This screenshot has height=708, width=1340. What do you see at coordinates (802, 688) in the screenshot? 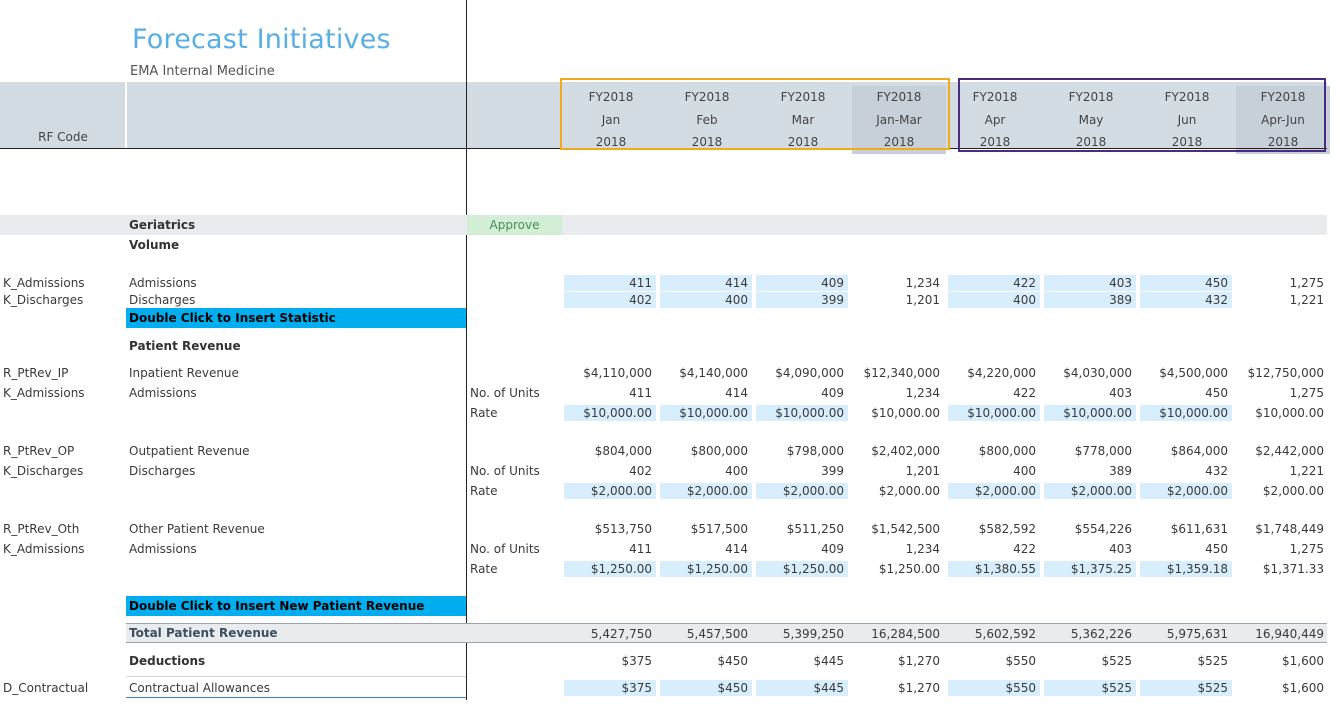
I see `contractual-cell: $445` at bounding box center [802, 688].